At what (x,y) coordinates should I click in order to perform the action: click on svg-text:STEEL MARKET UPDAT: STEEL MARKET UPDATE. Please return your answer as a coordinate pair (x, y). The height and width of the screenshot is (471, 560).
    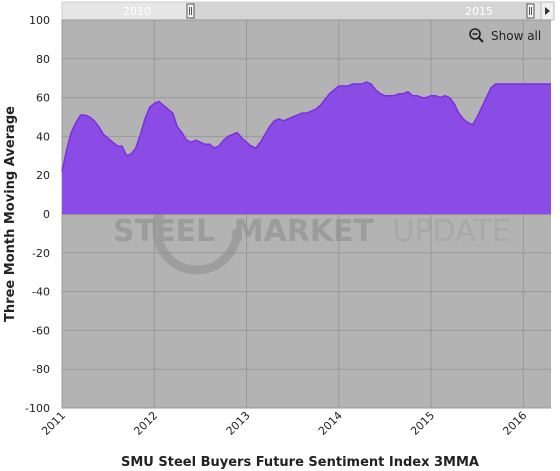
    Looking at the image, I should click on (312, 231).